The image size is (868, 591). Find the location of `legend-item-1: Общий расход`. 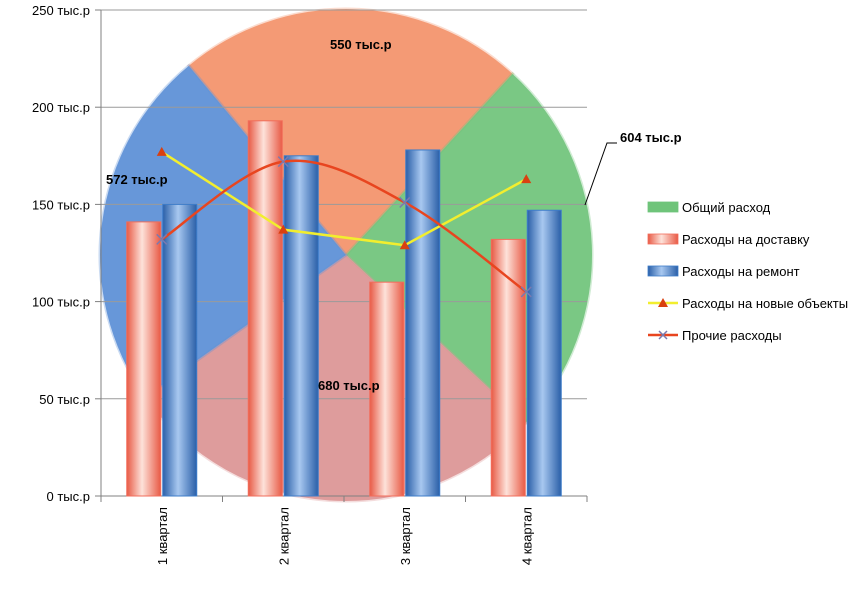

legend-item-1: Общий расход is located at coordinates (709, 207).